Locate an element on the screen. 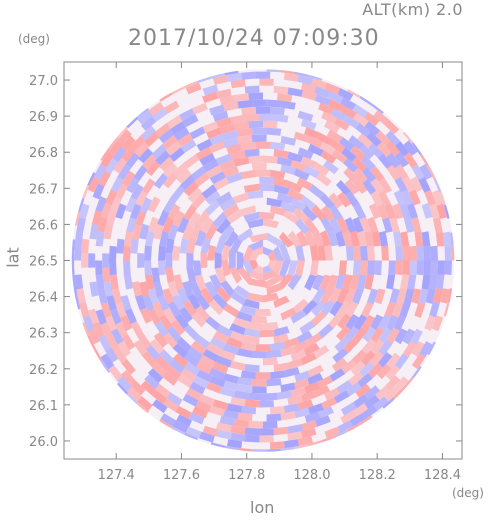 The width and height of the screenshot is (491, 521). y-axis-unit: (deg) is located at coordinates (34, 39).